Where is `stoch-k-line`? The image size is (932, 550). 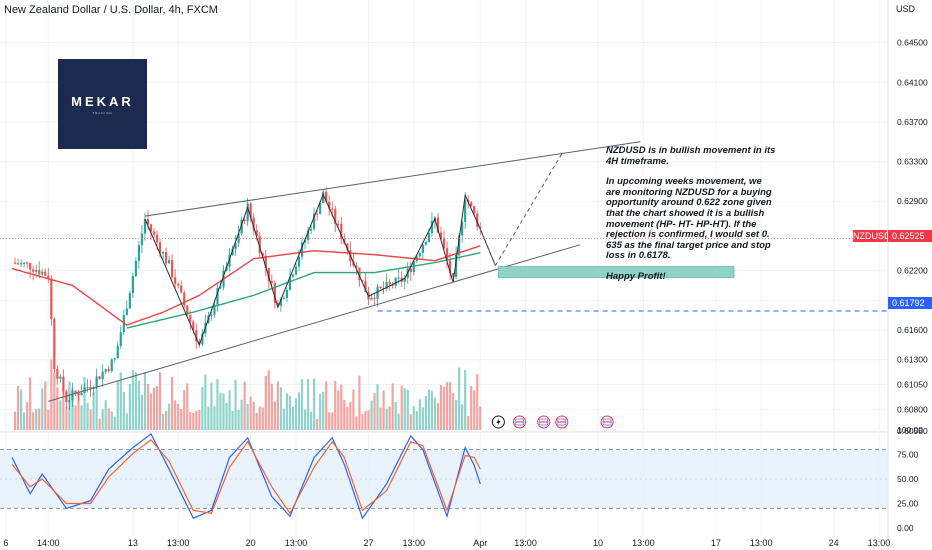
stoch-k-line is located at coordinates (246, 476).